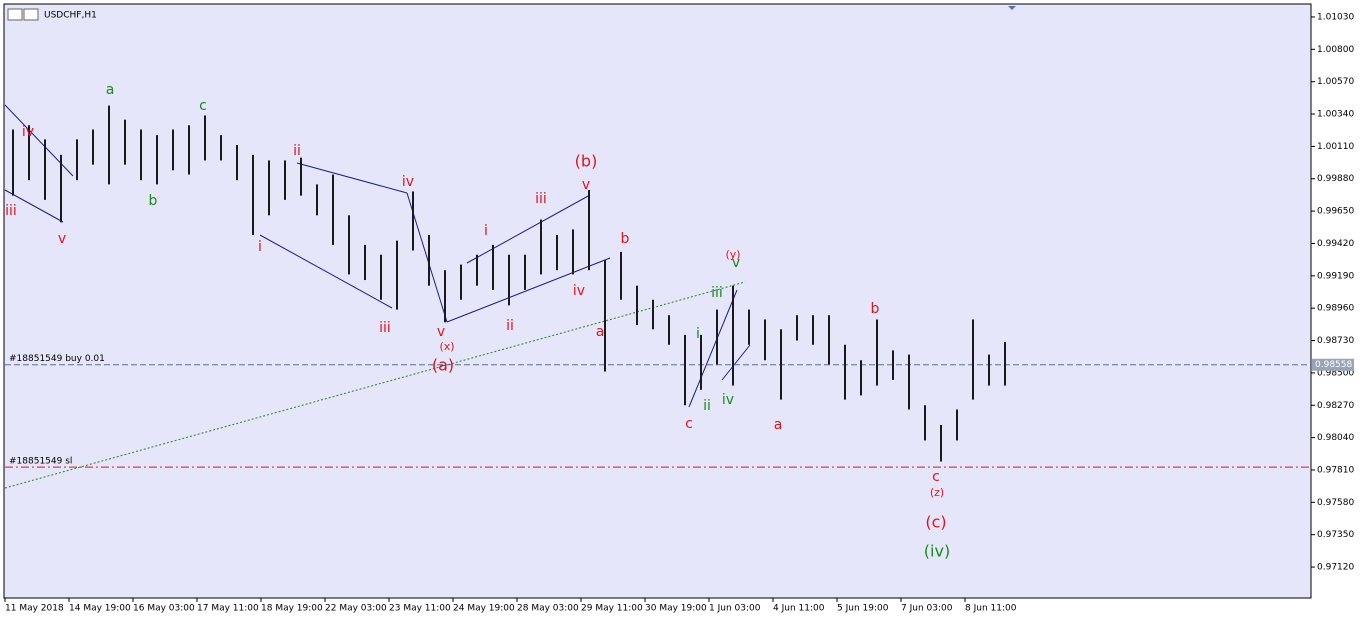  I want to click on price-box, so click(1333, 364).